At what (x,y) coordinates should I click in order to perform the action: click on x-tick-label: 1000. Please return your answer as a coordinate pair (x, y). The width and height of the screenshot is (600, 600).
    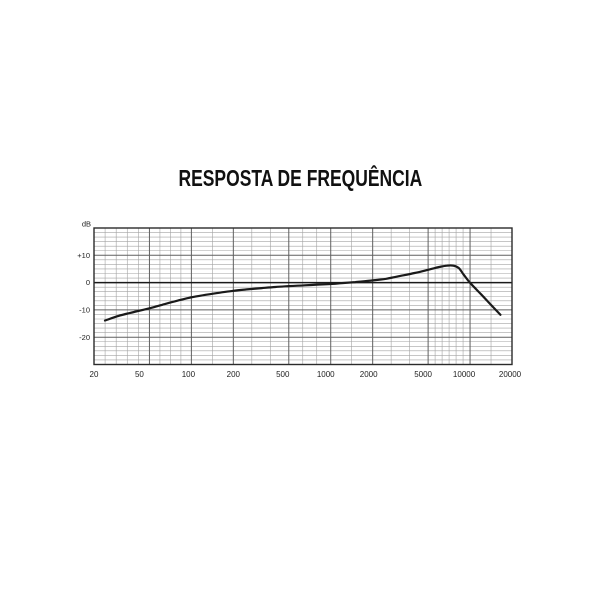
    Looking at the image, I should click on (326, 374).